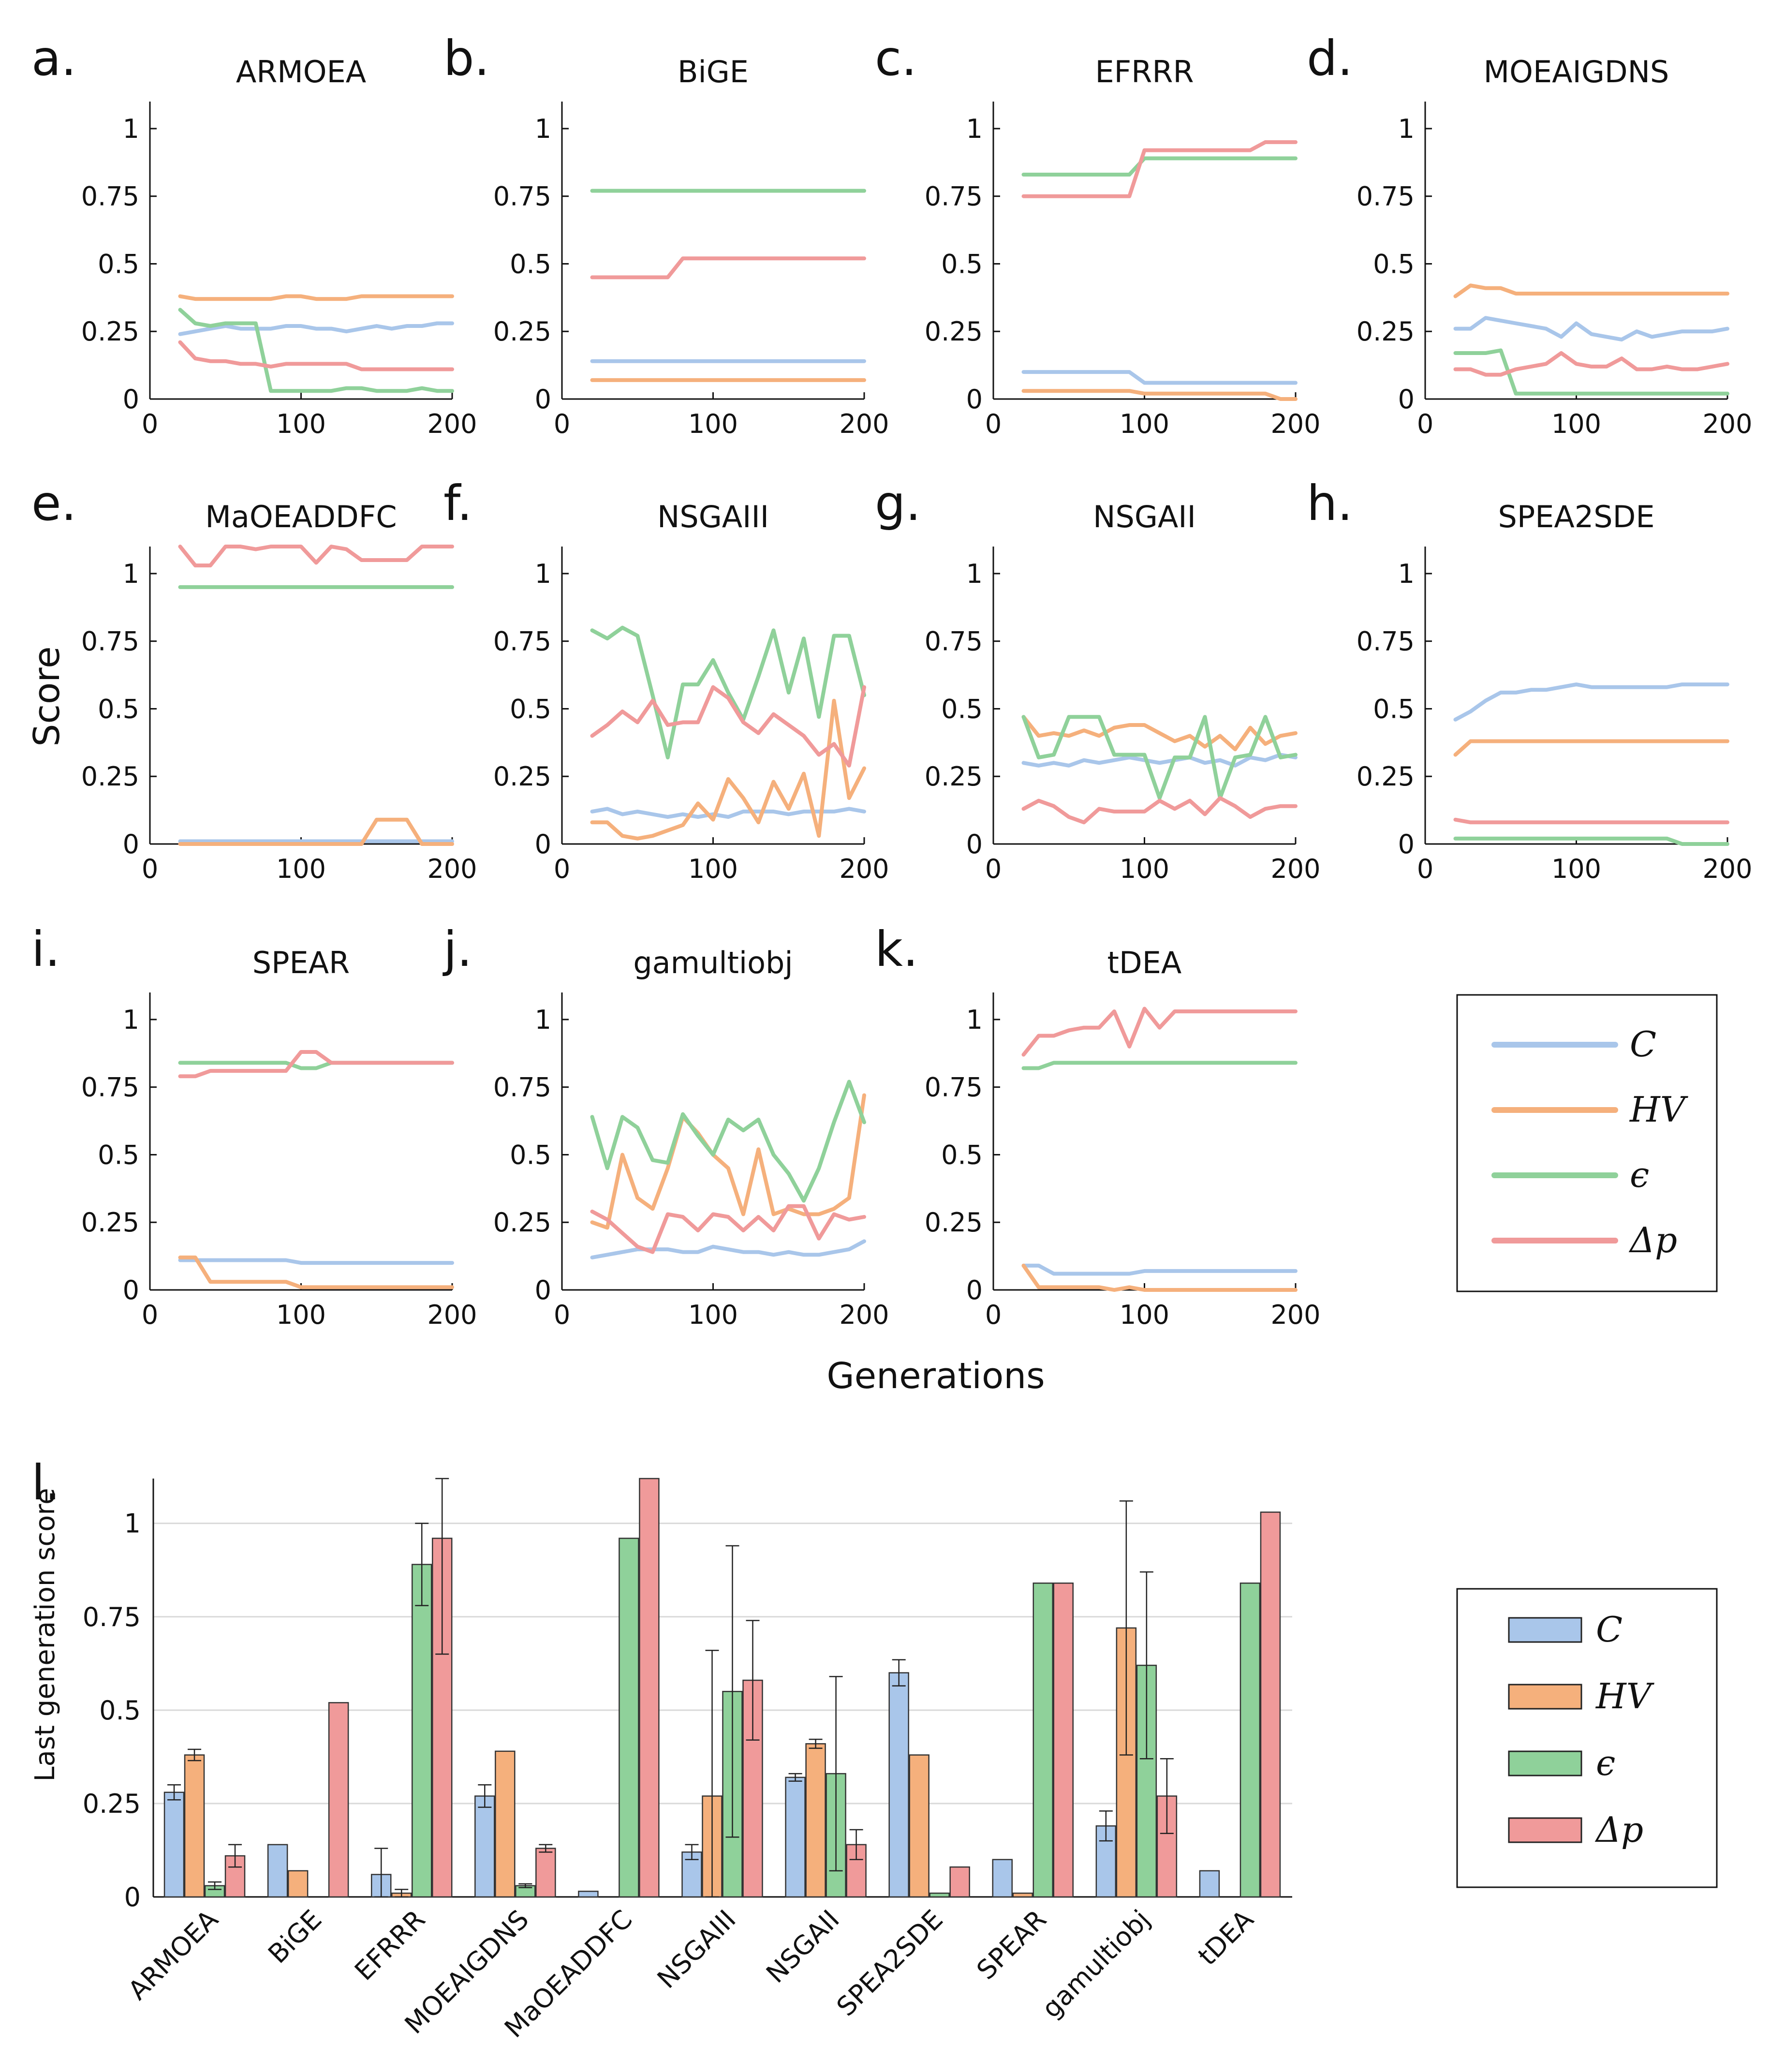  I want to click on panel-letter: d., so click(1330, 58).